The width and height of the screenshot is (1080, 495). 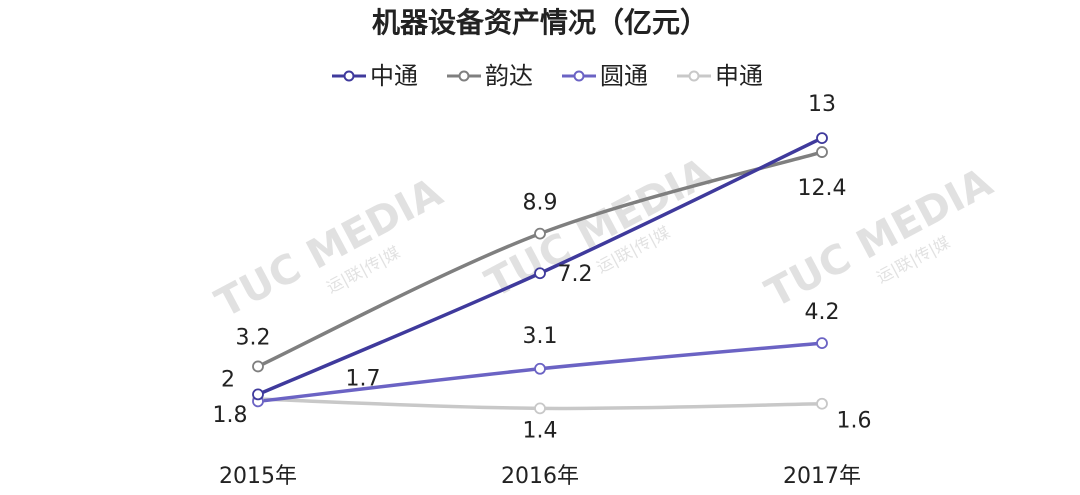 I want to click on data-label: 4.2, so click(x=822, y=312).